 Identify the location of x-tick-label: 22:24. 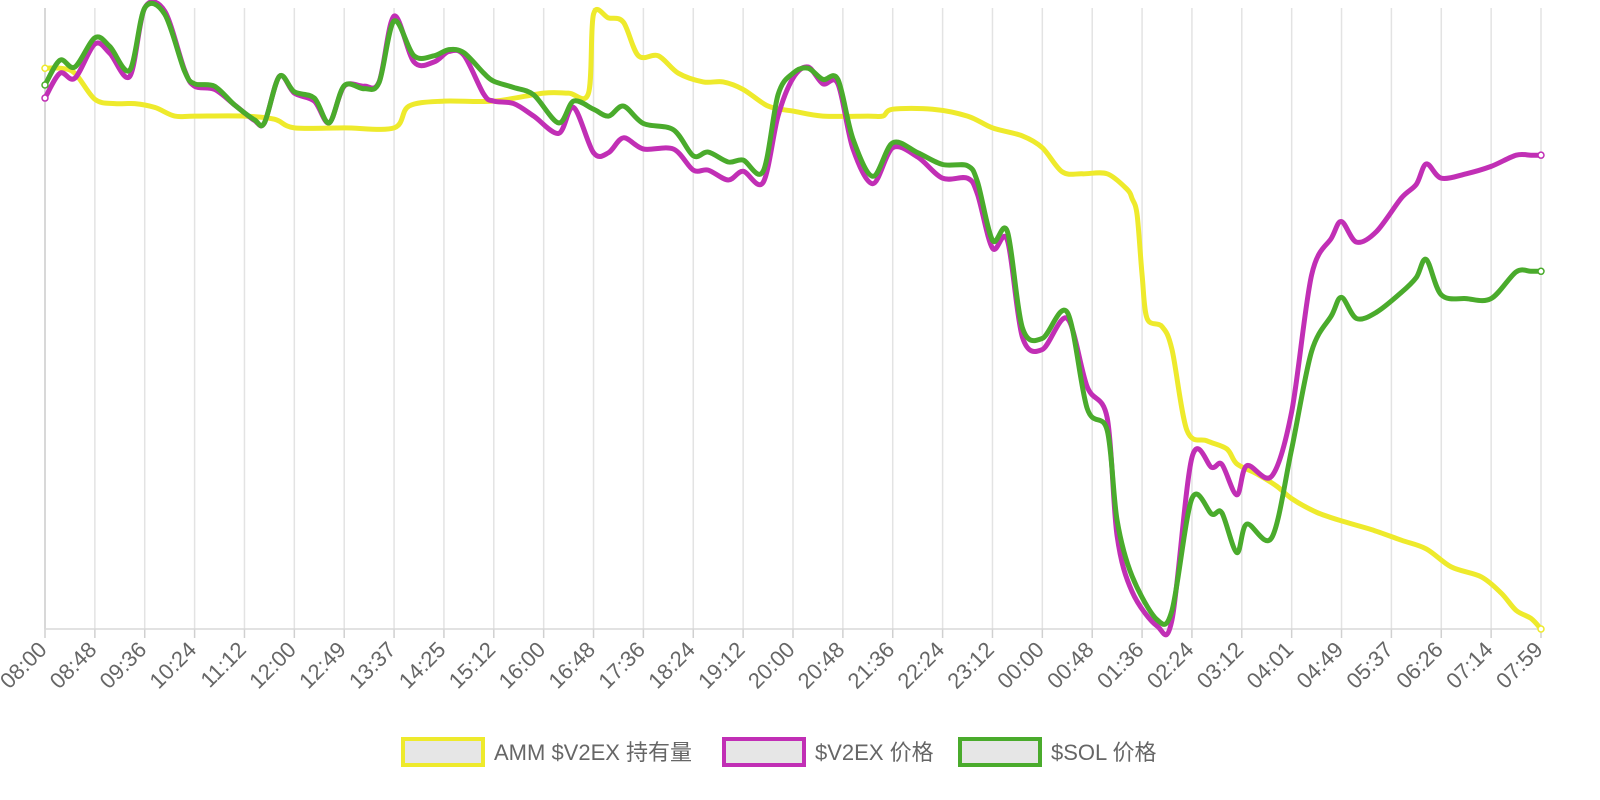
(921, 665).